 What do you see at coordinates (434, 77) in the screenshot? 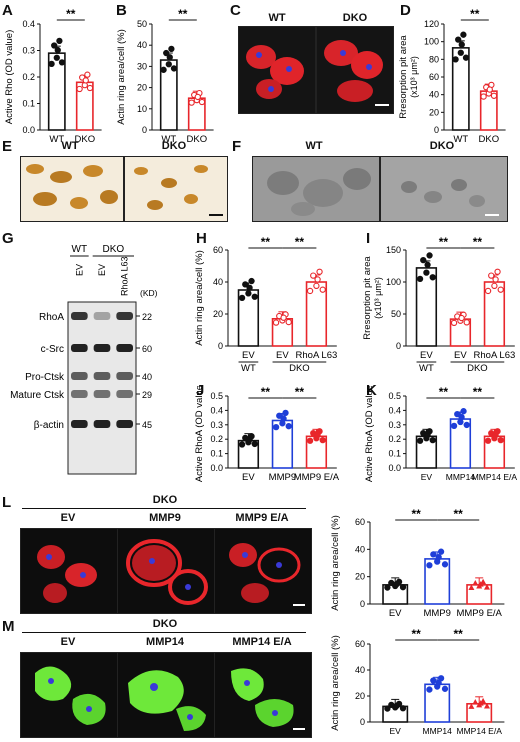
I see `D-tick-label-3: 60` at bounding box center [434, 77].